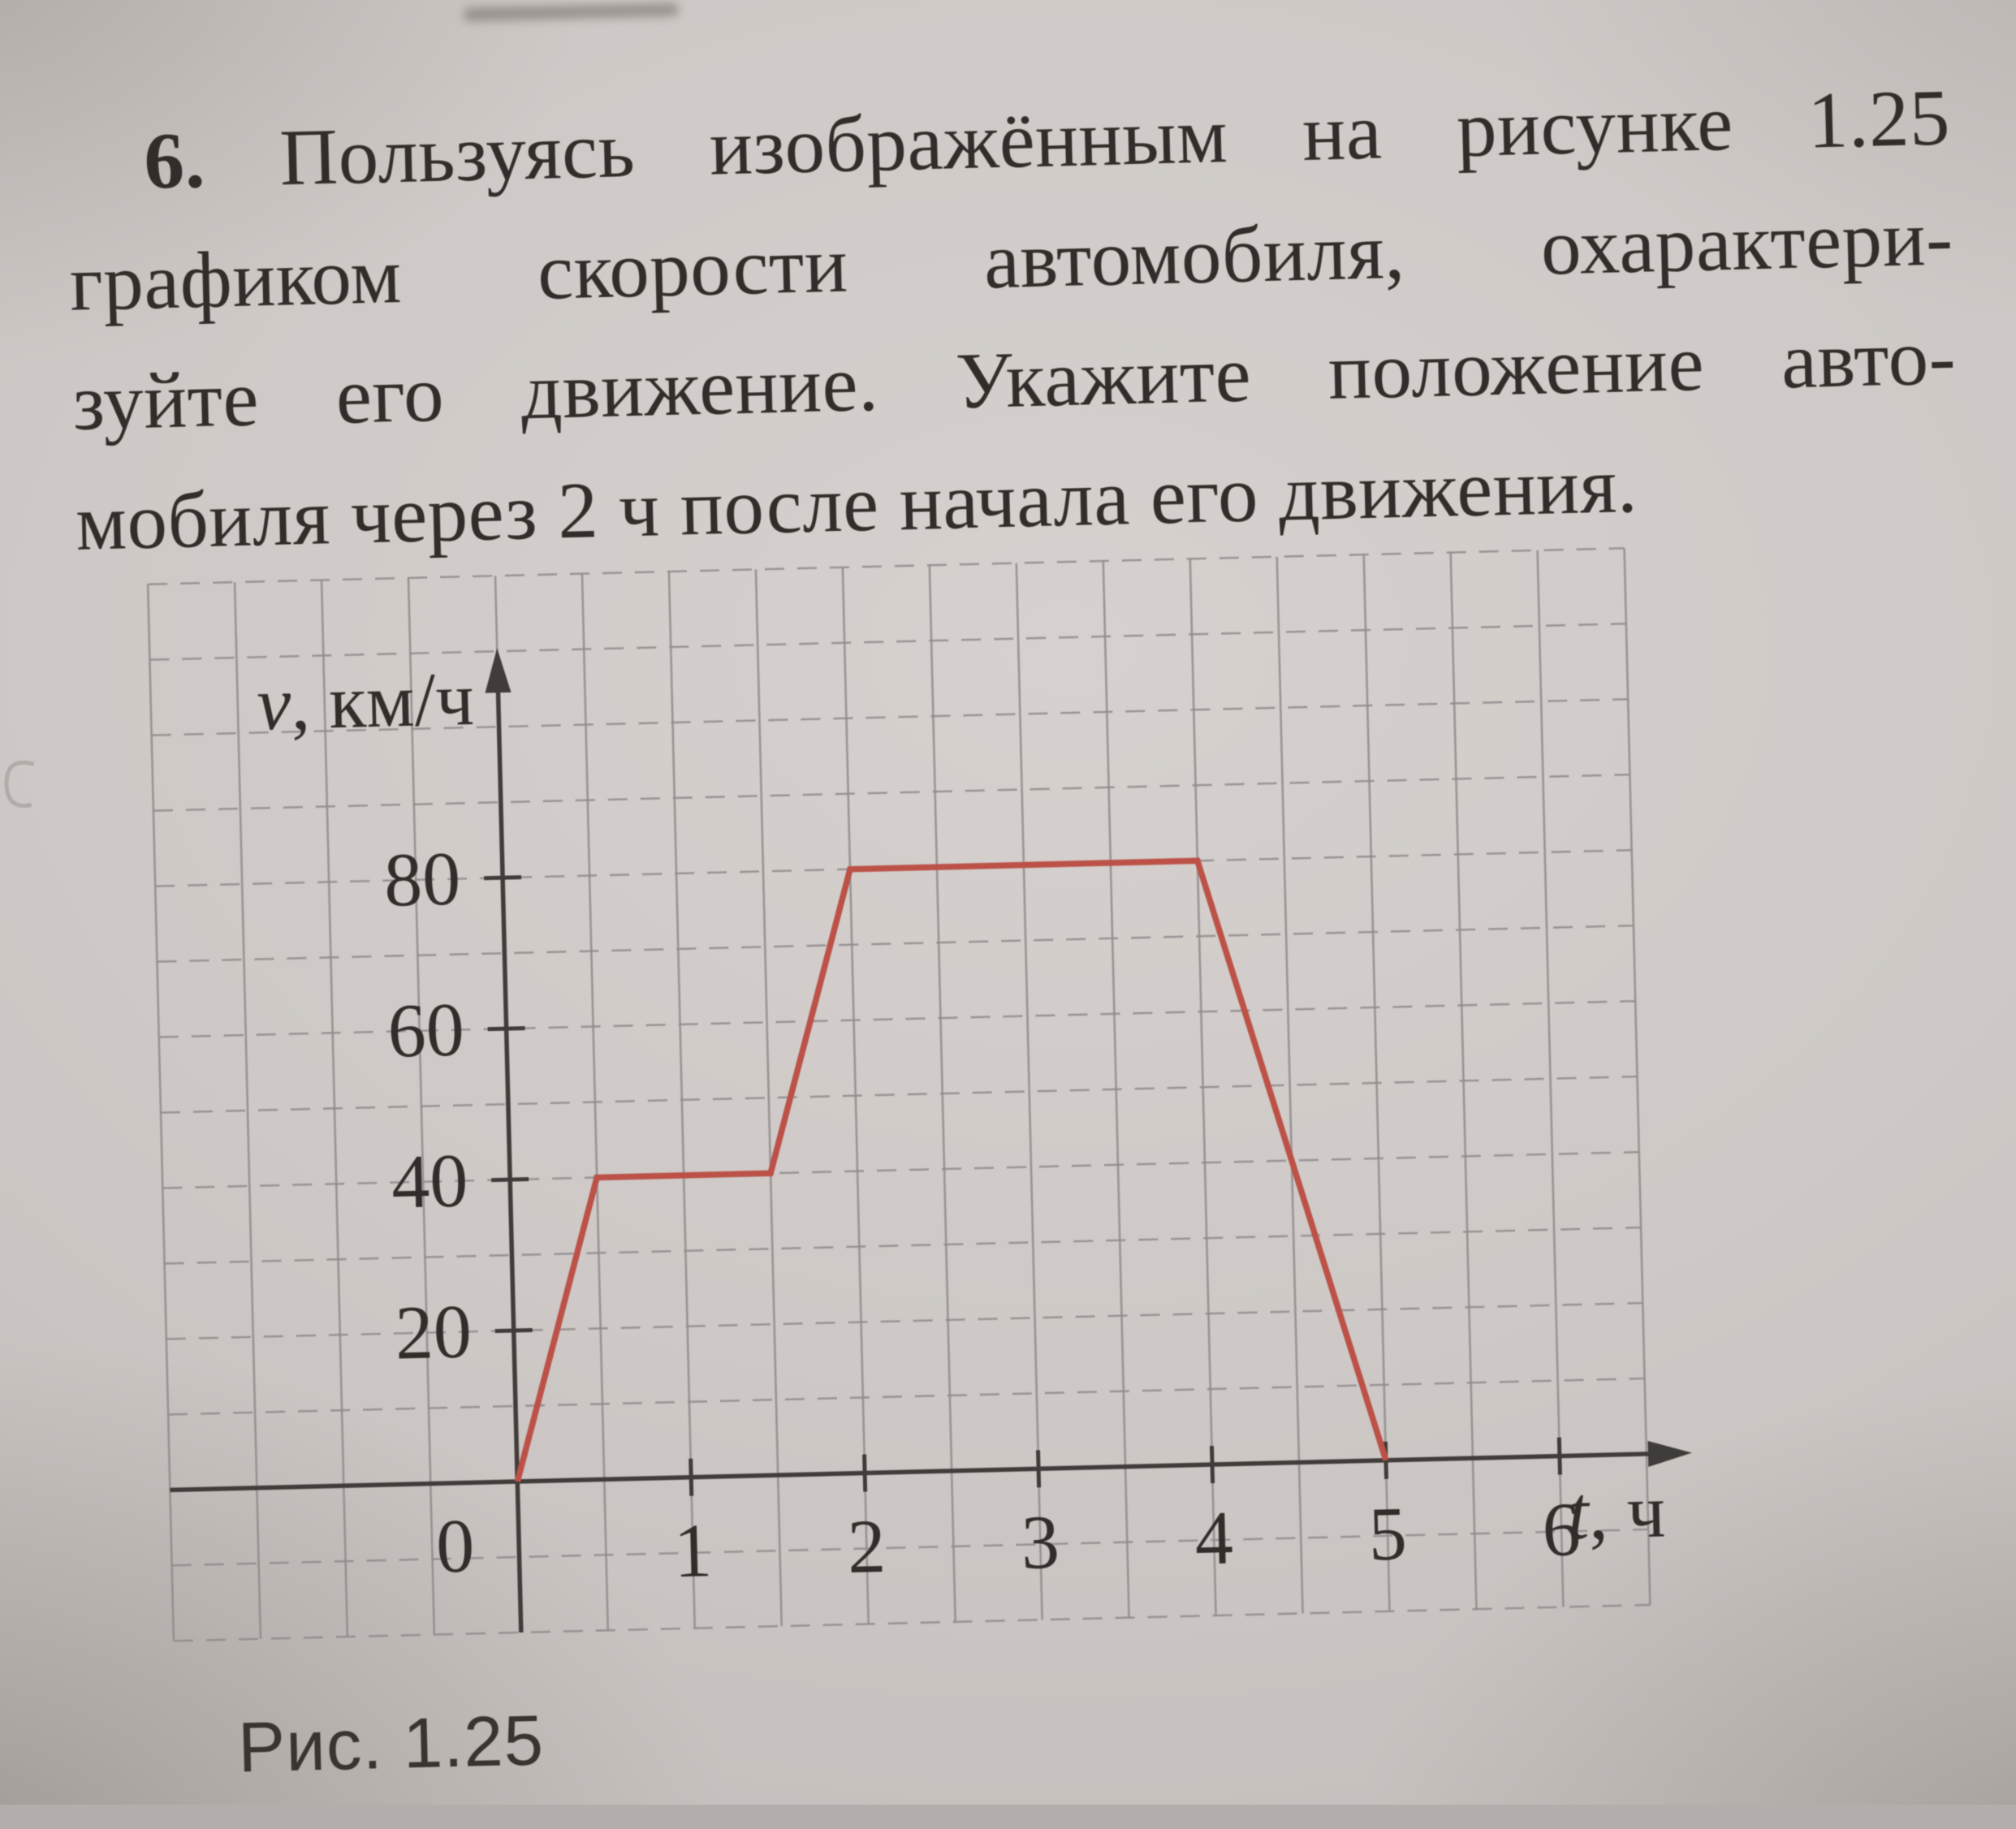 The width and height of the screenshot is (2016, 1829). What do you see at coordinates (514, 1331) in the screenshot?
I see `y-tick` at bounding box center [514, 1331].